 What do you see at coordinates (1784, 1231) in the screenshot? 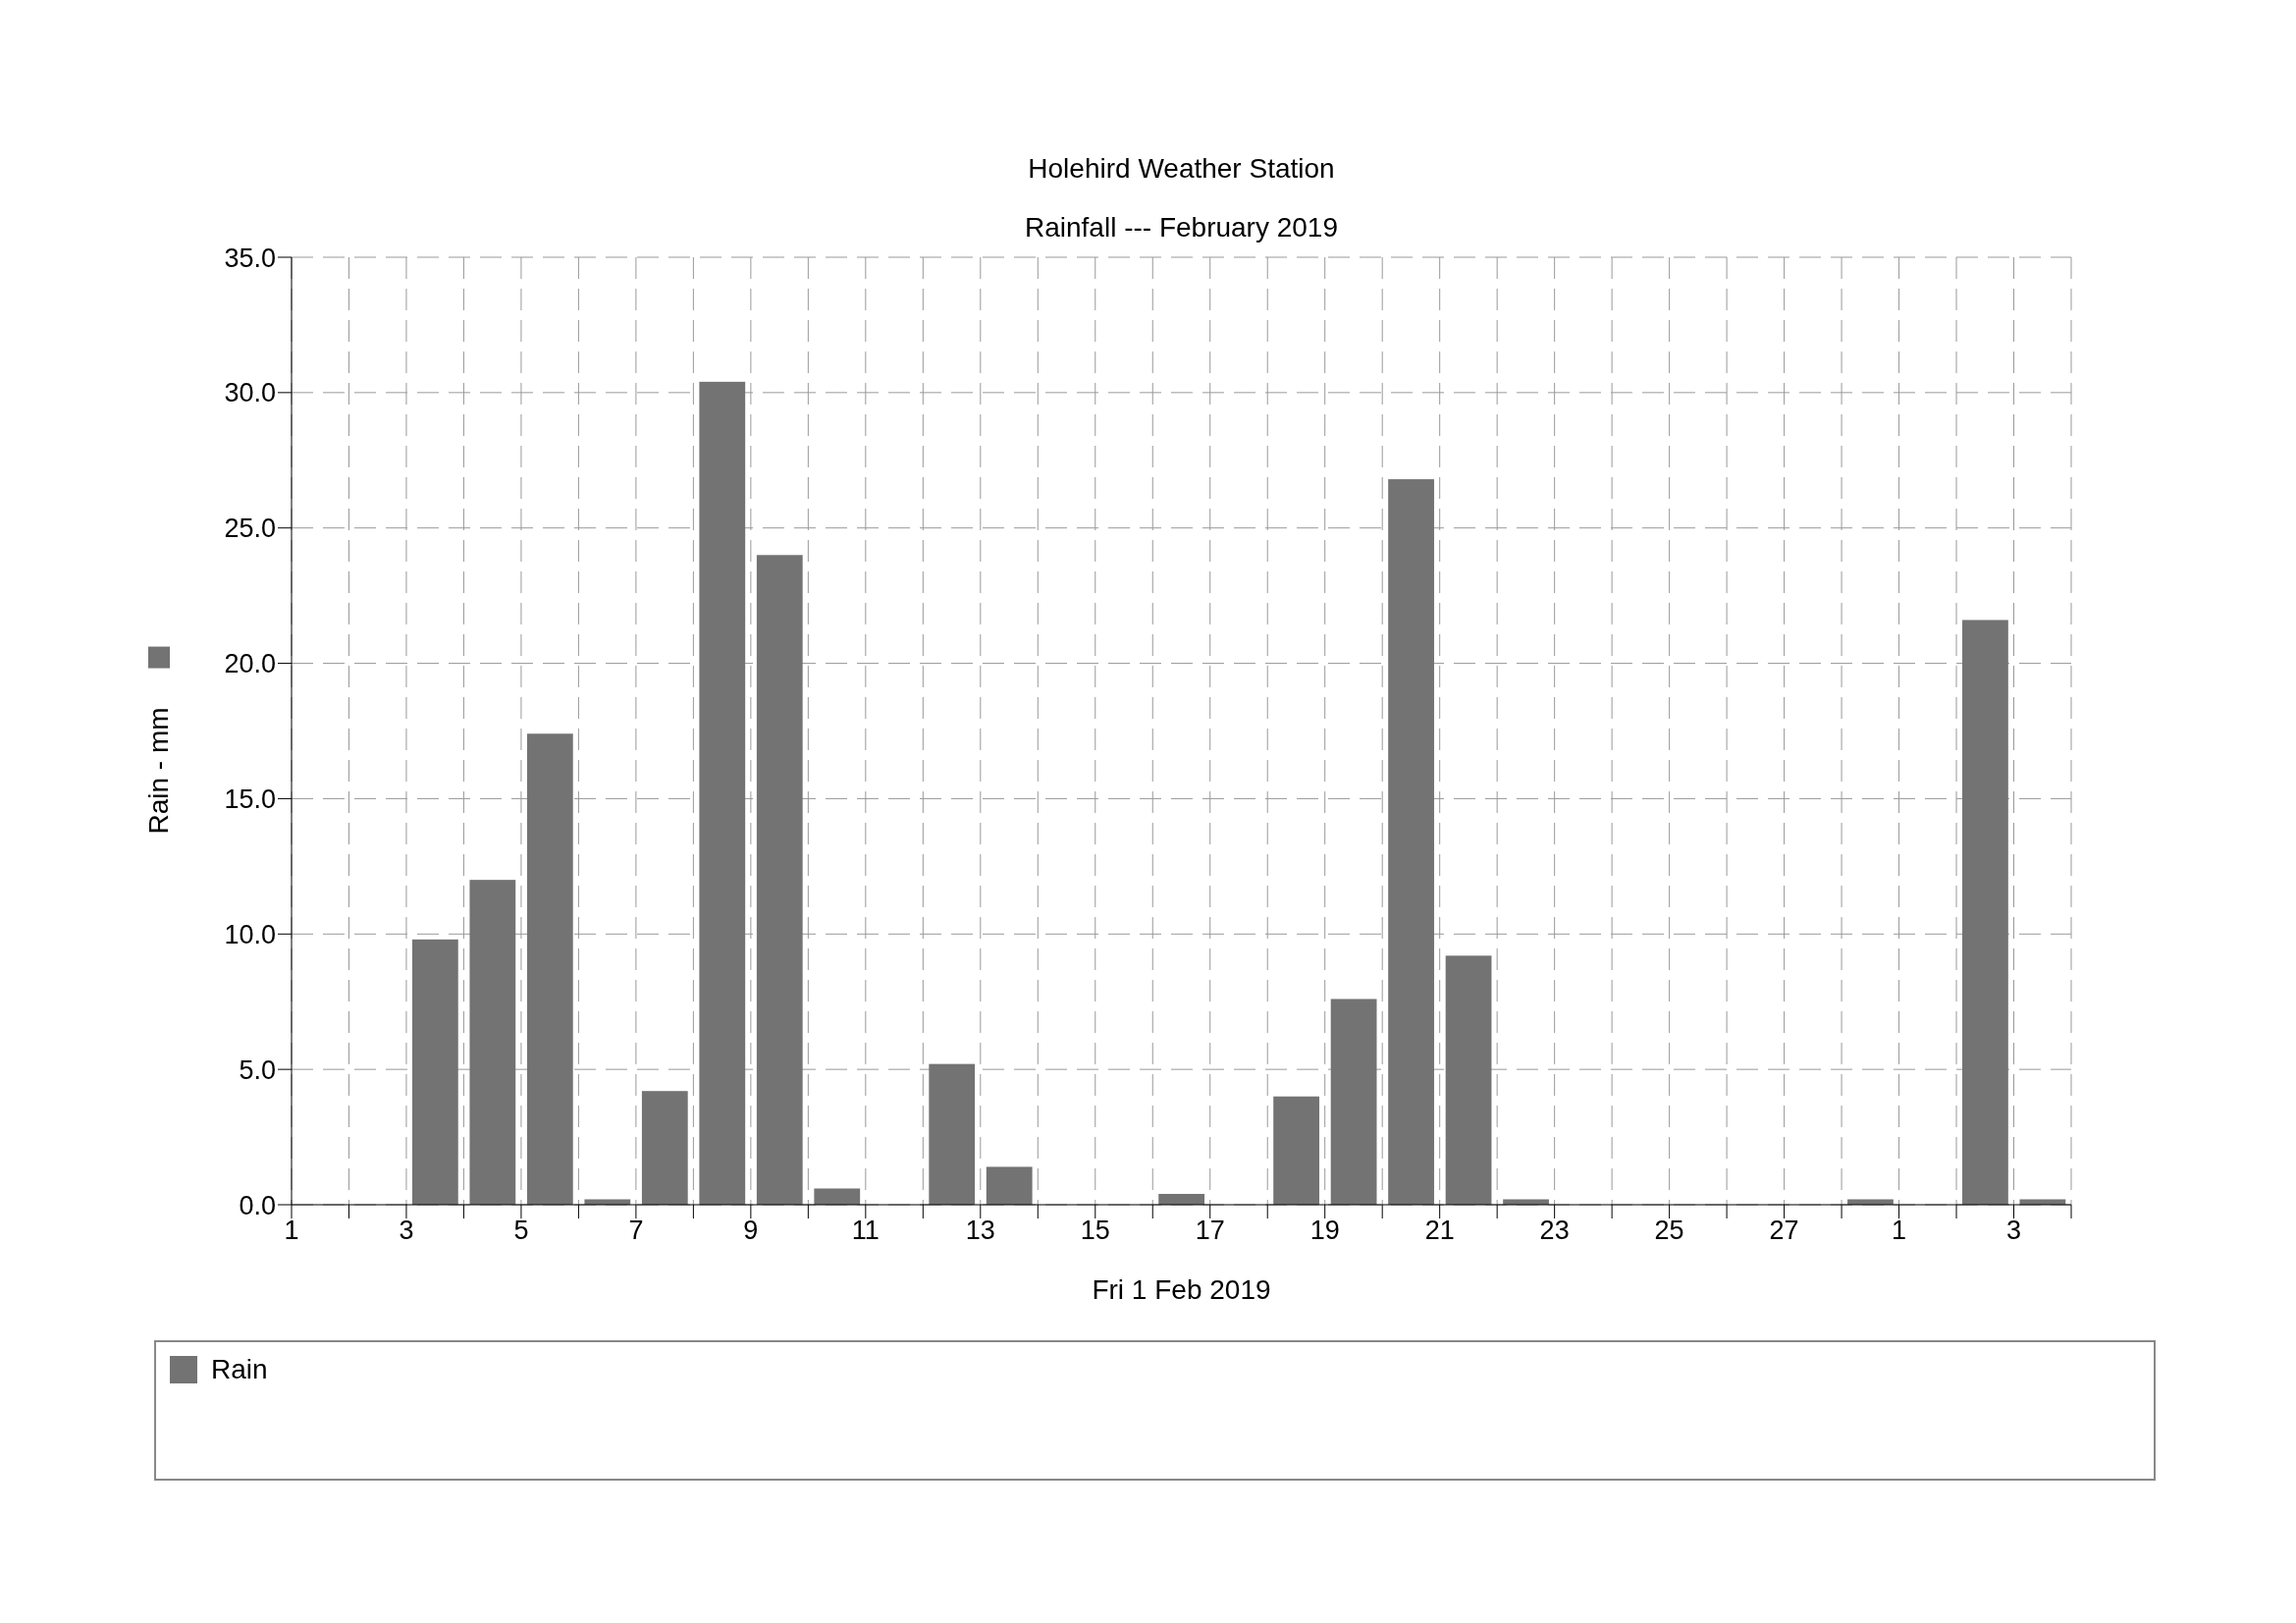
I see `x-tick-label: 27` at bounding box center [1784, 1231].